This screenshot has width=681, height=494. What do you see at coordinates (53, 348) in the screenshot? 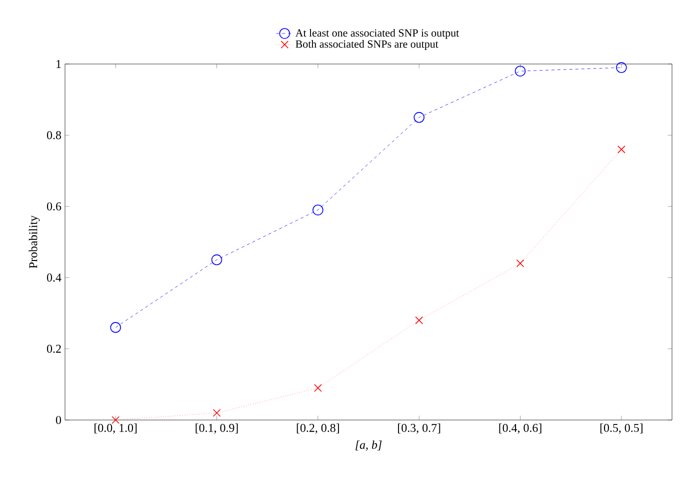
I see `y-tick-label: 0.2` at bounding box center [53, 348].